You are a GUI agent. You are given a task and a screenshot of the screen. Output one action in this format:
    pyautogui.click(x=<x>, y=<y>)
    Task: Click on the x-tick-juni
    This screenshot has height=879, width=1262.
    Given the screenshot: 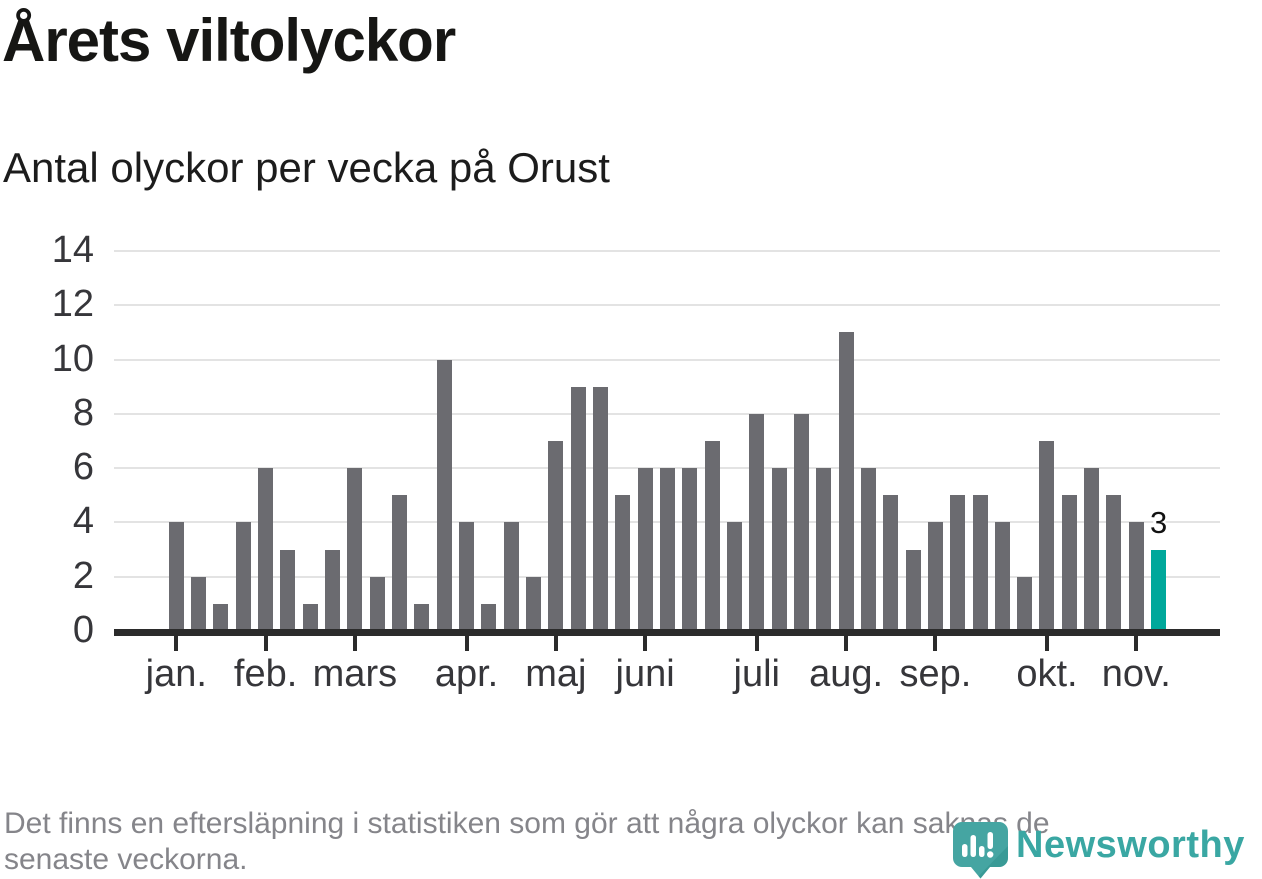 What is the action you would take?
    pyautogui.click(x=645, y=643)
    